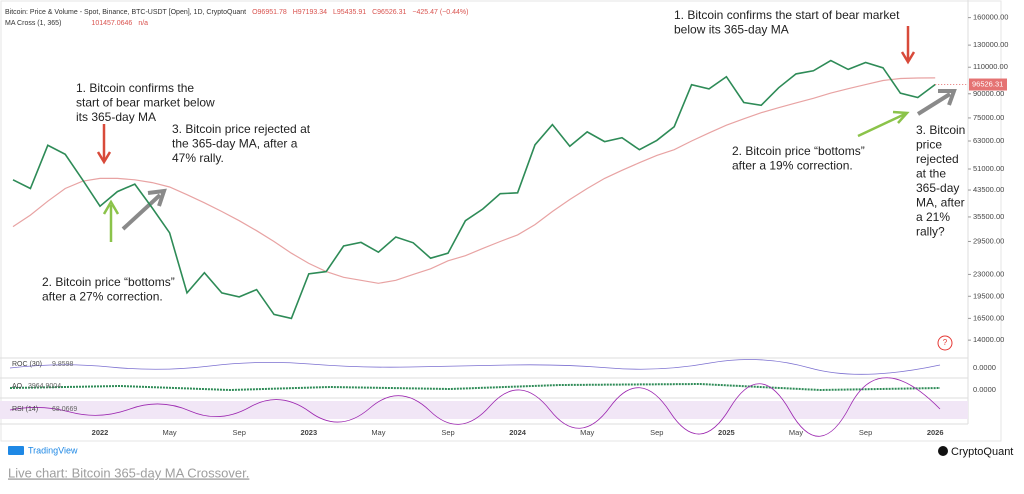  I want to click on footer-right: CryptoQuant, so click(982, 452).